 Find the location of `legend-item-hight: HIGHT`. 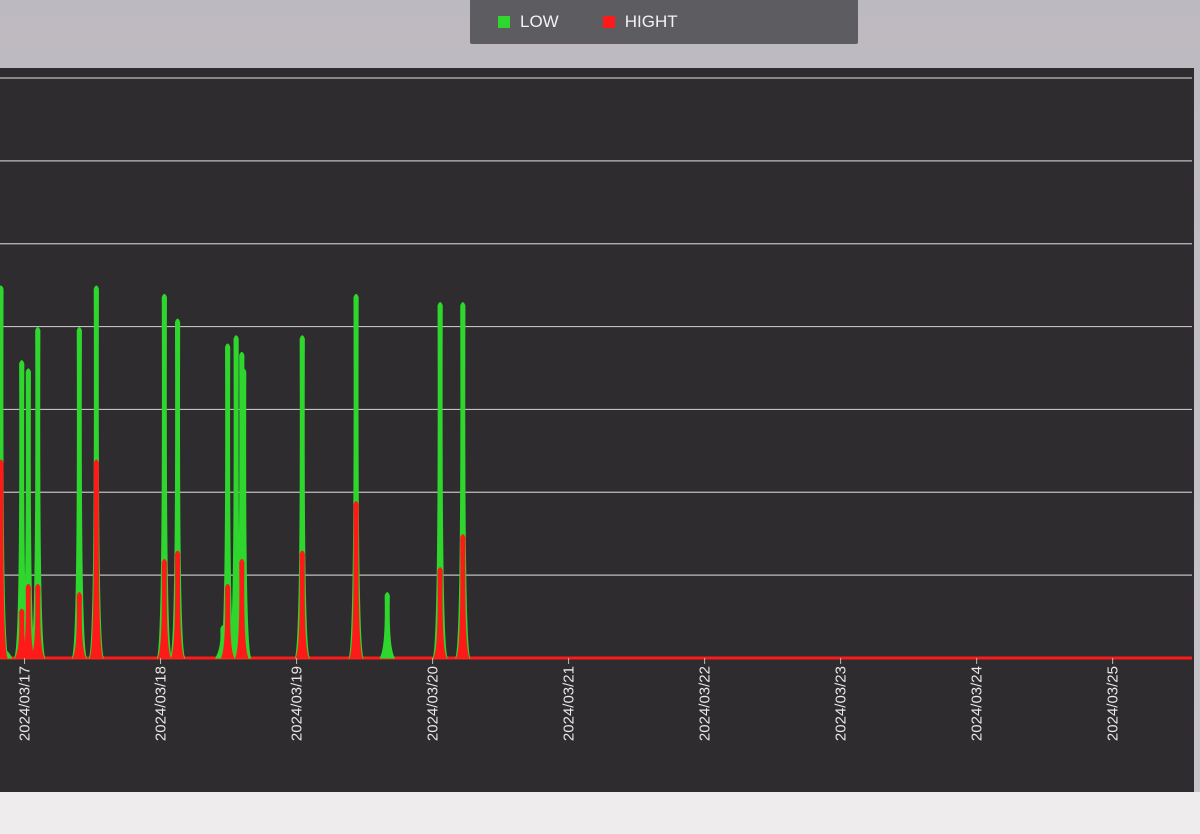

legend-item-hight: HIGHT is located at coordinates (640, 22).